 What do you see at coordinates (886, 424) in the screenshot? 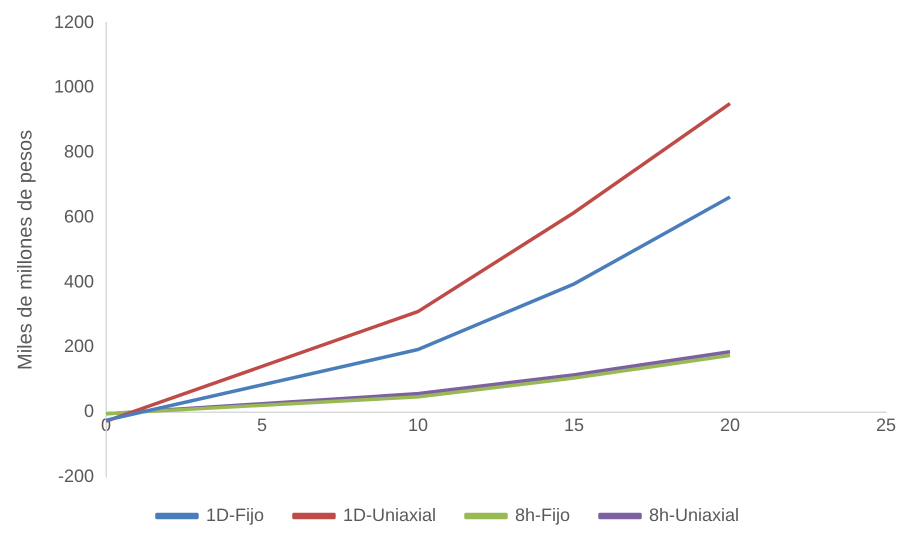
I see `x-tick-label: 25` at bounding box center [886, 424].